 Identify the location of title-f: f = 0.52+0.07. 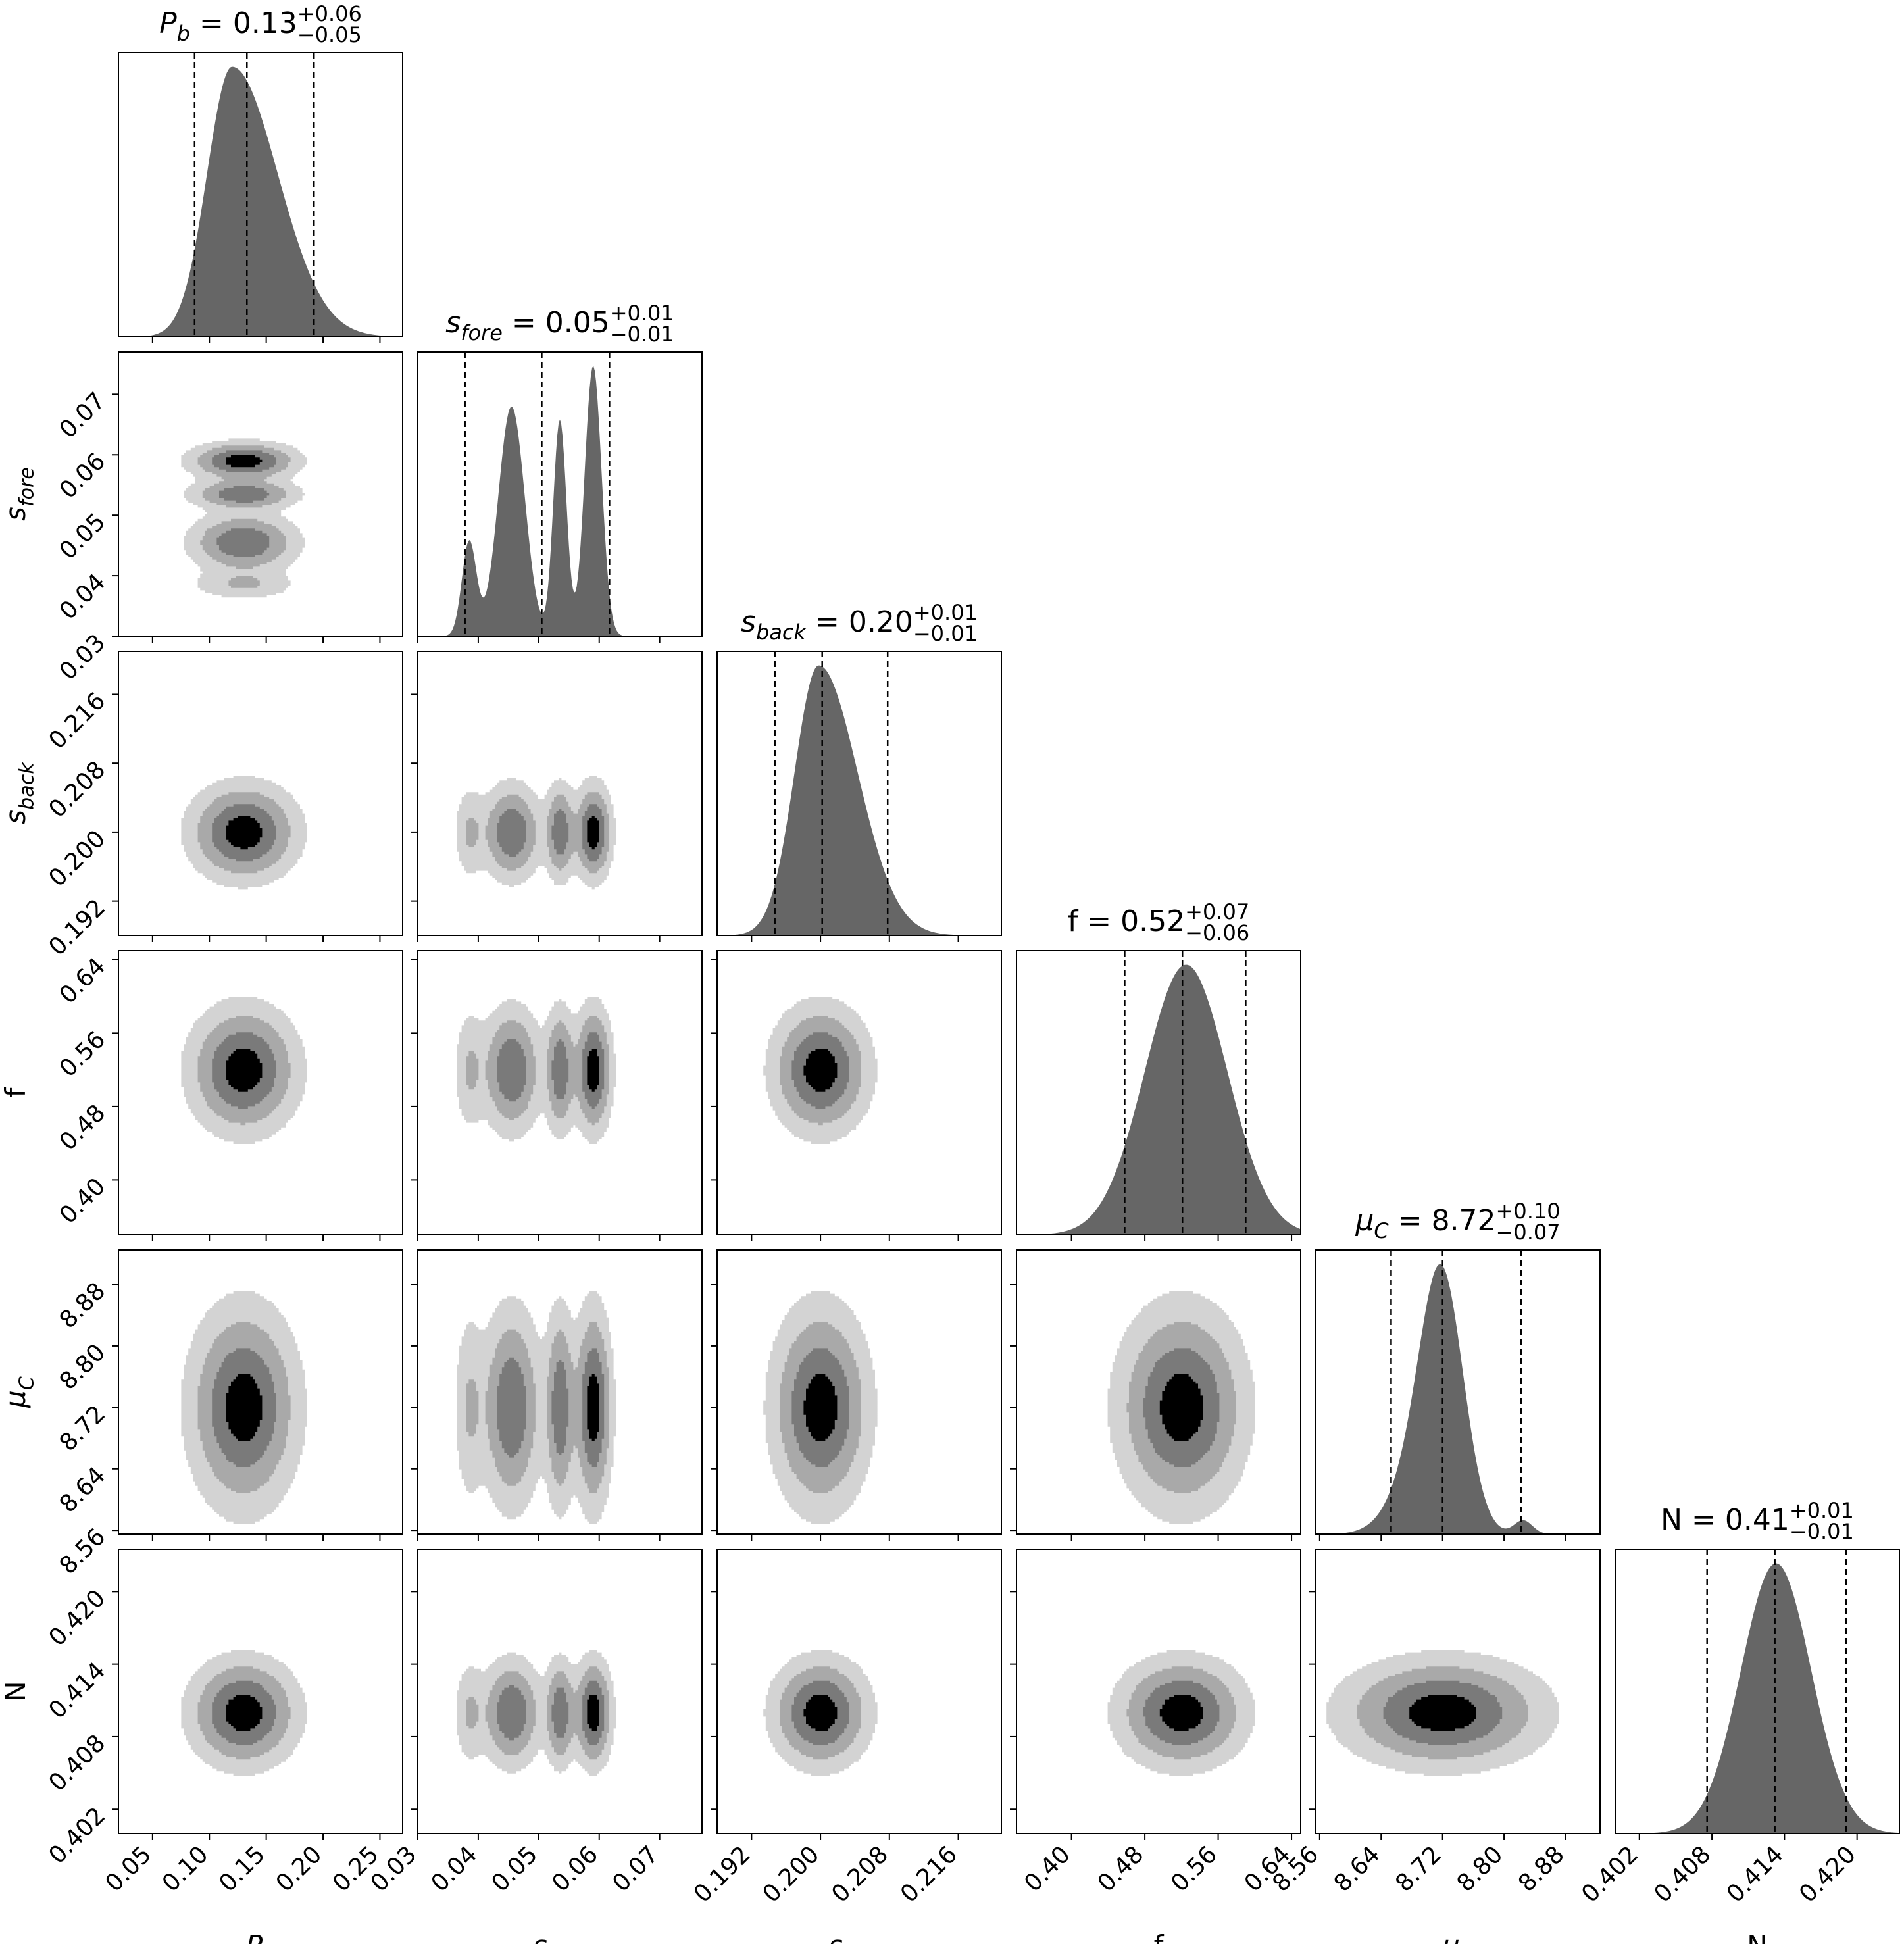
(1158, 918).